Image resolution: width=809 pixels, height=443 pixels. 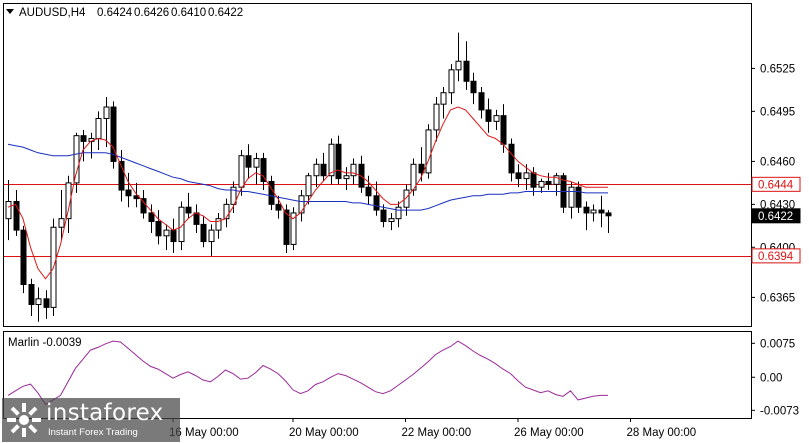 I want to click on low-value: 0.6410, so click(x=188, y=13).